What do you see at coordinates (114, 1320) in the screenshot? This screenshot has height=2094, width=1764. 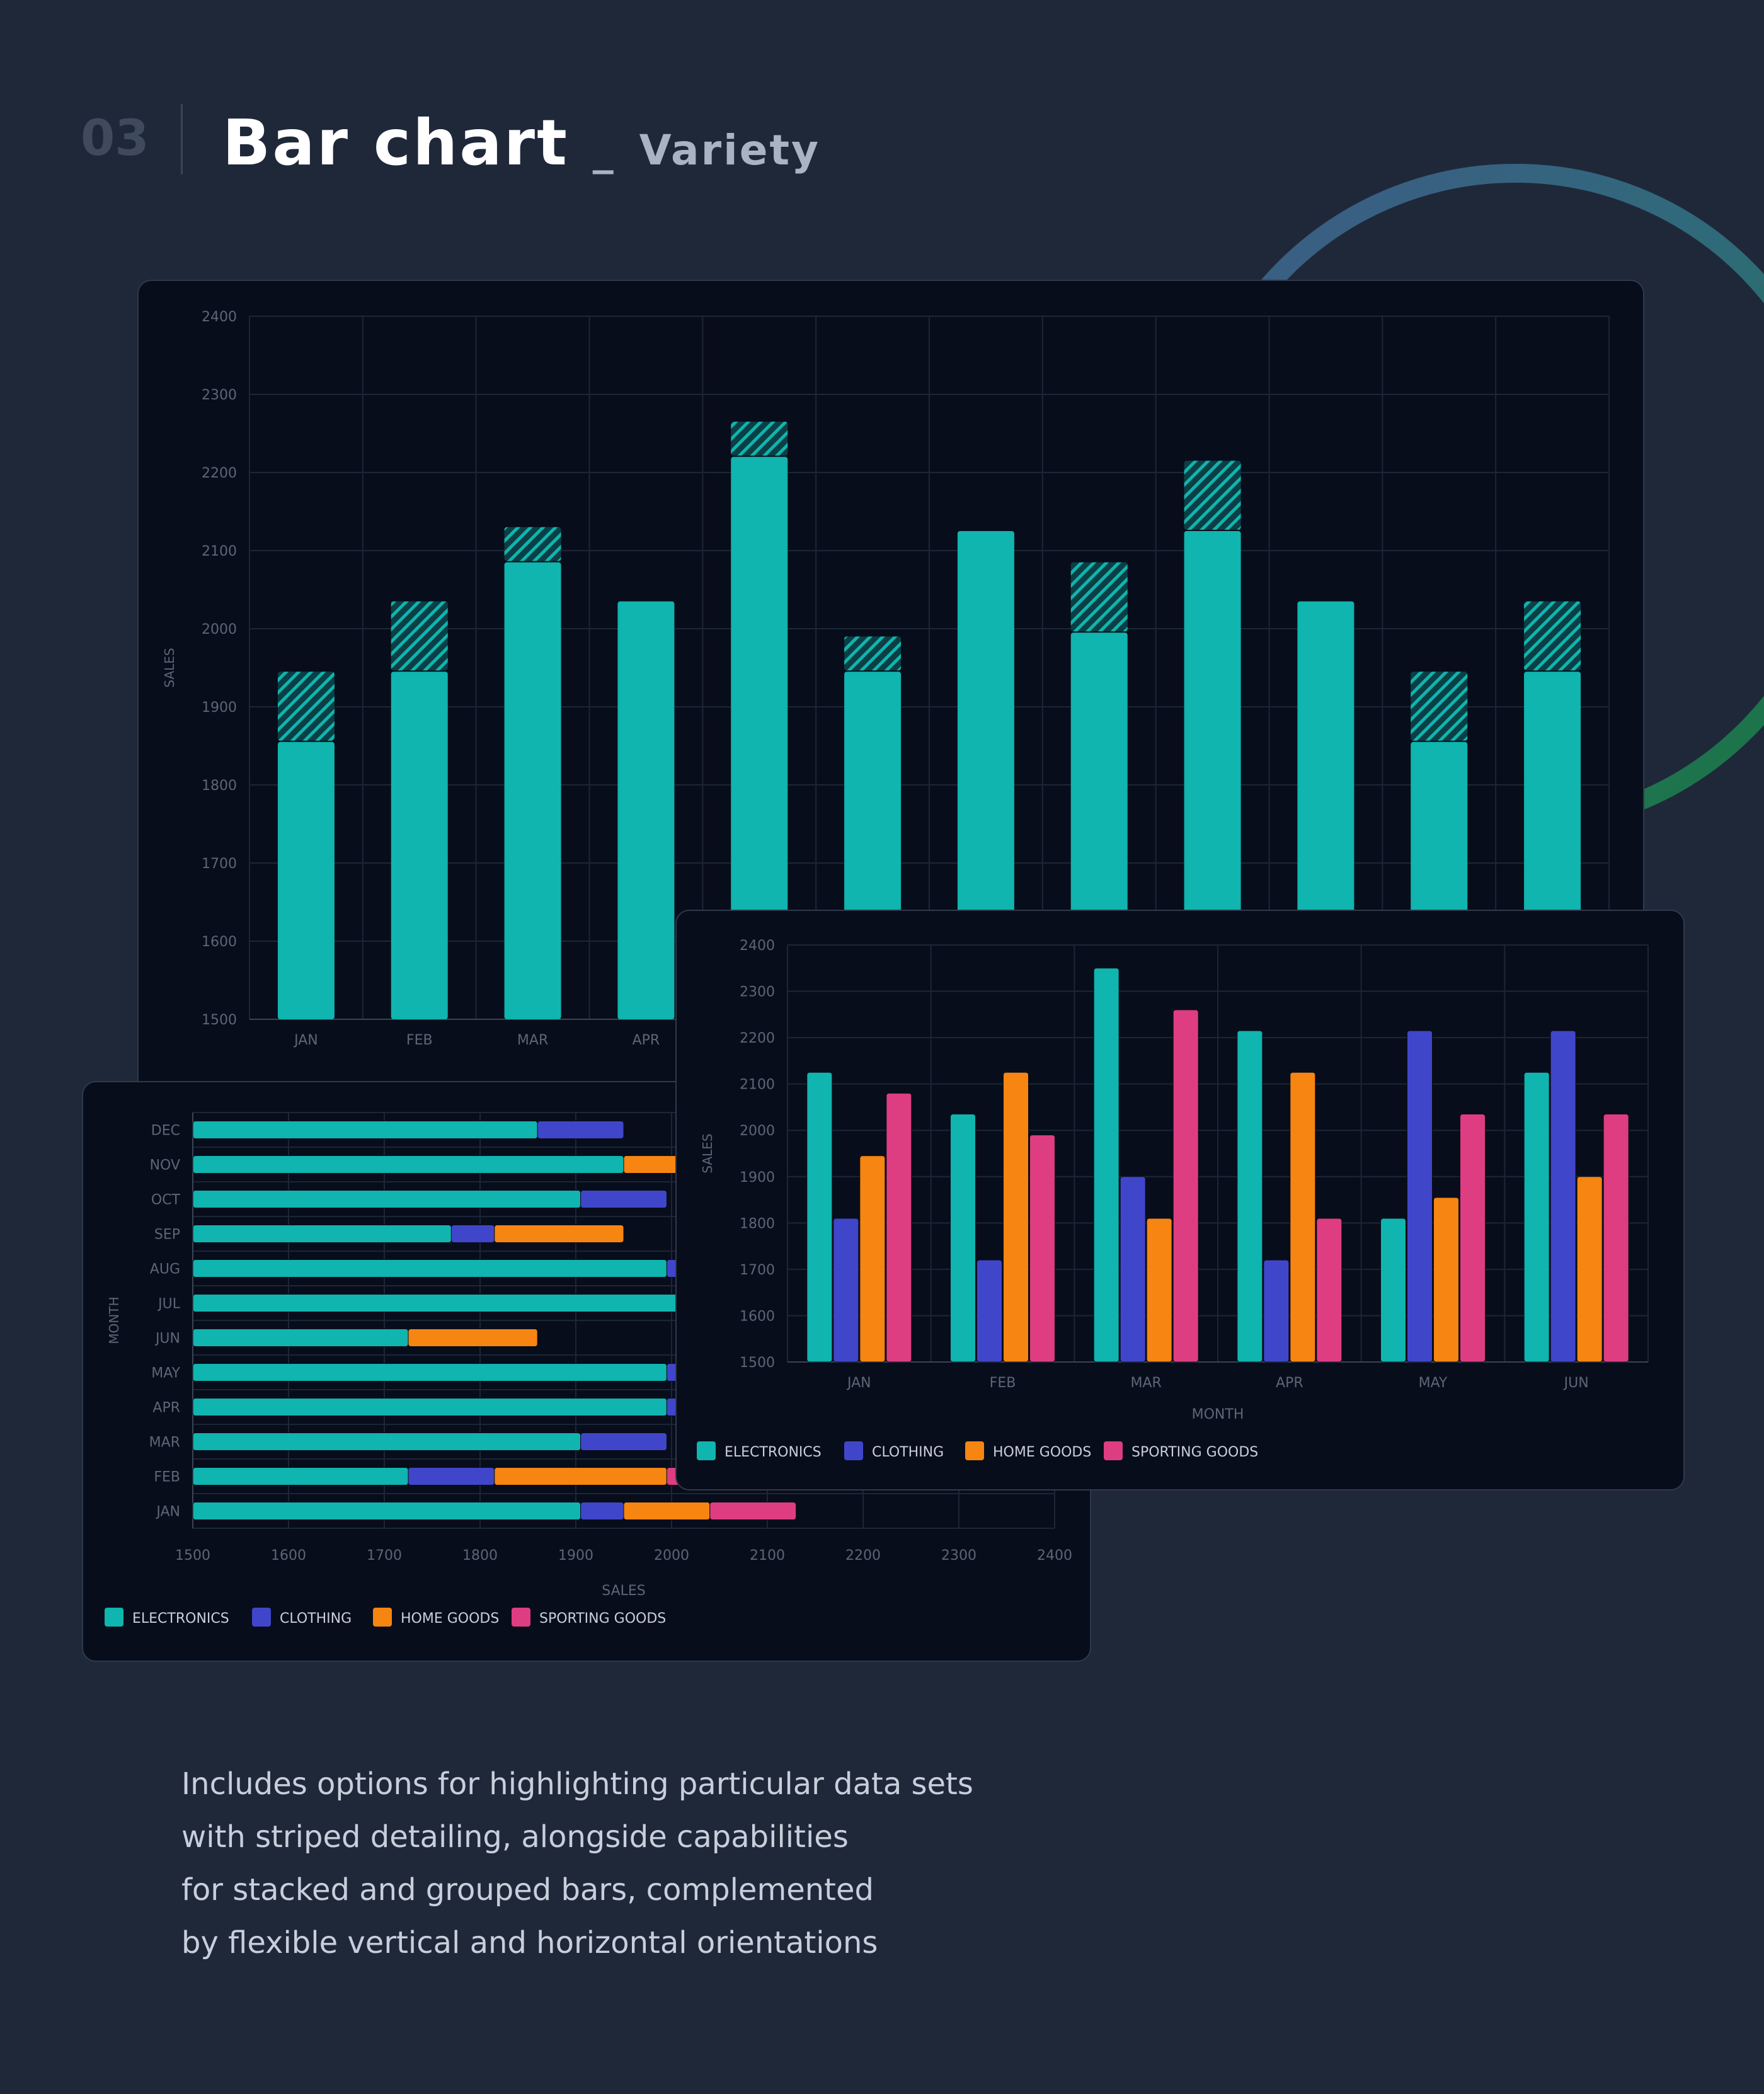 I see `y-axis-title: MONTH` at bounding box center [114, 1320].